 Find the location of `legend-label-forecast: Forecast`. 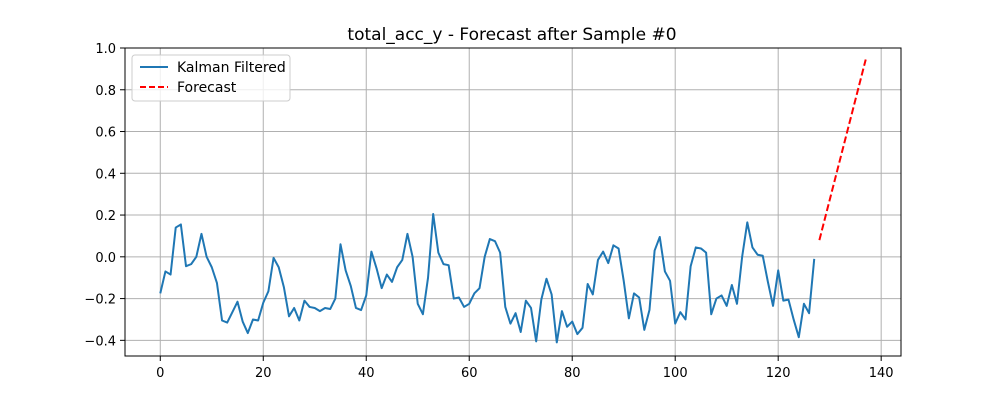

legend-label-forecast: Forecast is located at coordinates (207, 88).